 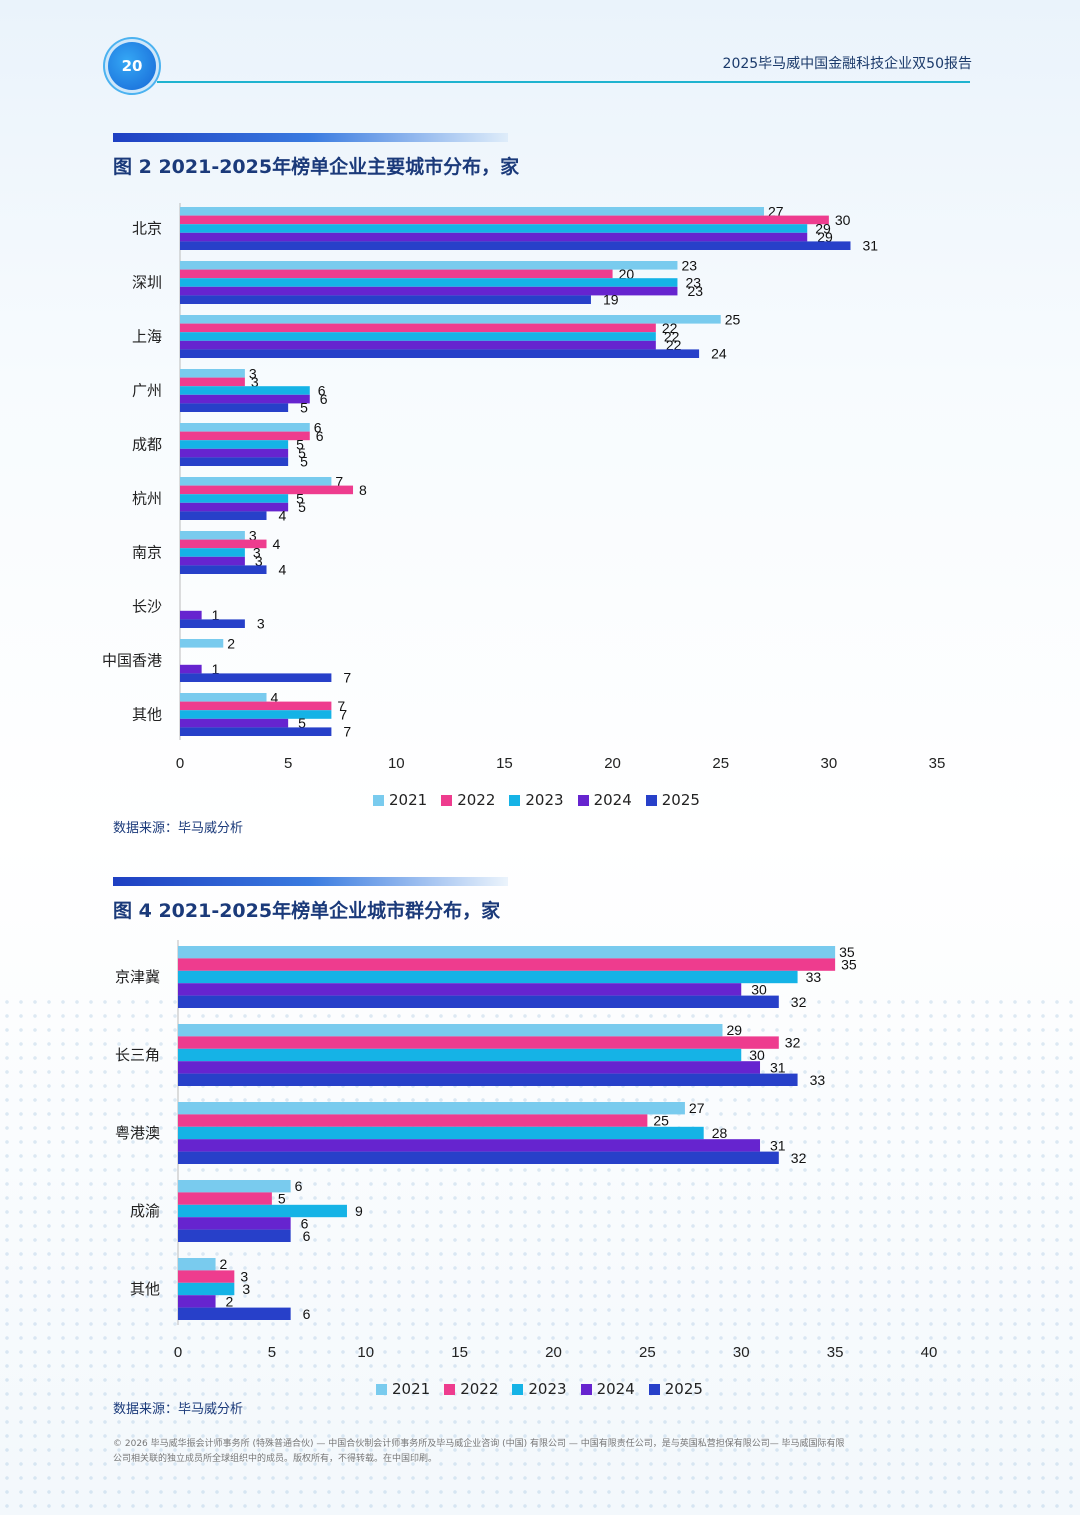 What do you see at coordinates (365, 1352) in the screenshot?
I see `x-tick-label: 10` at bounding box center [365, 1352].